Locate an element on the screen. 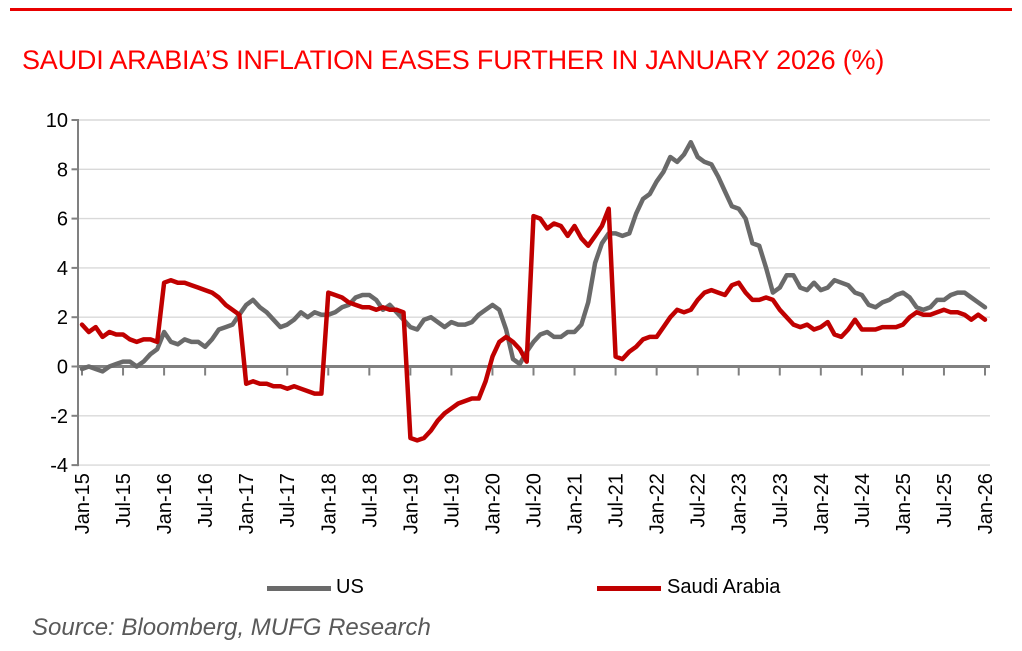 The height and width of the screenshot is (651, 1022). svg-text: -2 is located at coordinates (59, 417).